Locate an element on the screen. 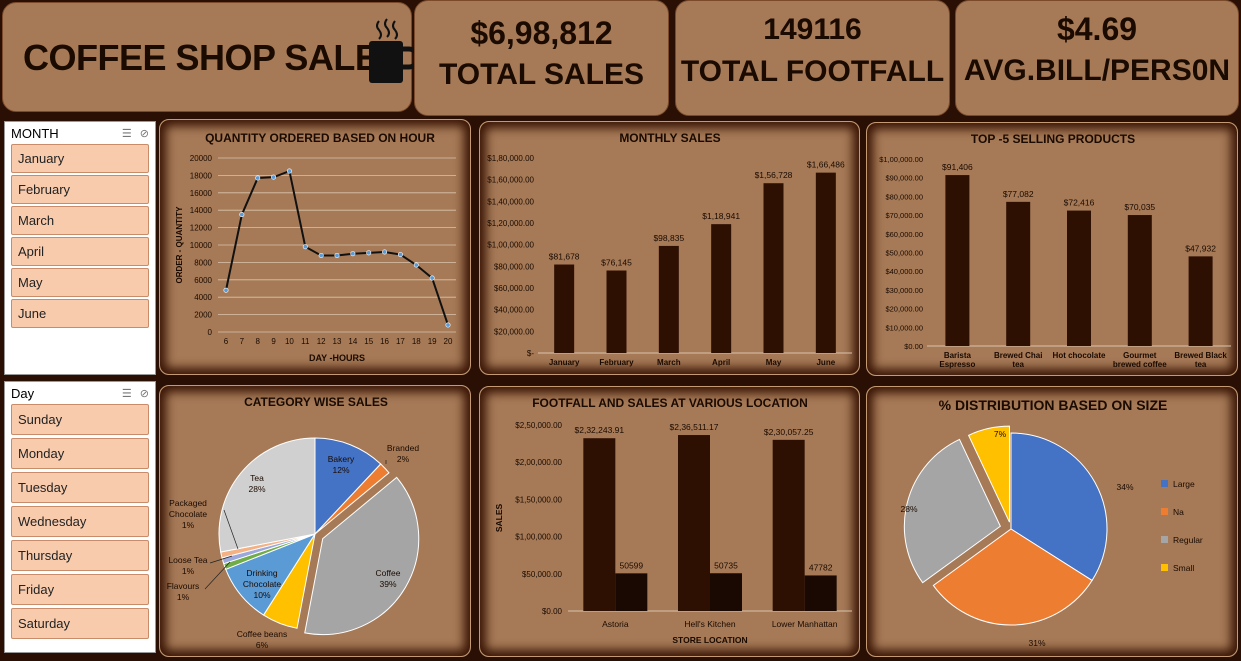 The image size is (1241, 661). x-tick-label: Espresso is located at coordinates (957, 364).